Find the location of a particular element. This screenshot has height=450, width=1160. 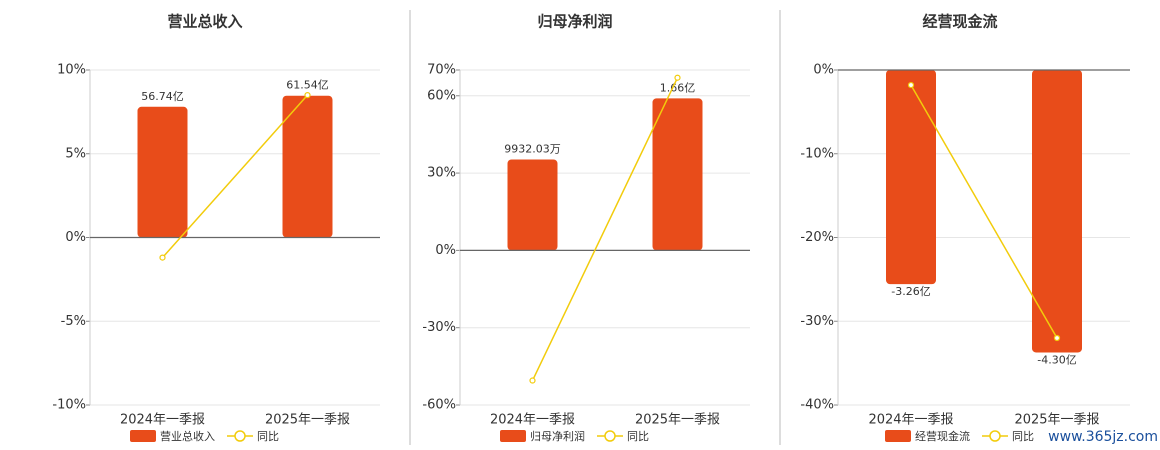

y-tick-label: -60% is located at coordinates (439, 405).